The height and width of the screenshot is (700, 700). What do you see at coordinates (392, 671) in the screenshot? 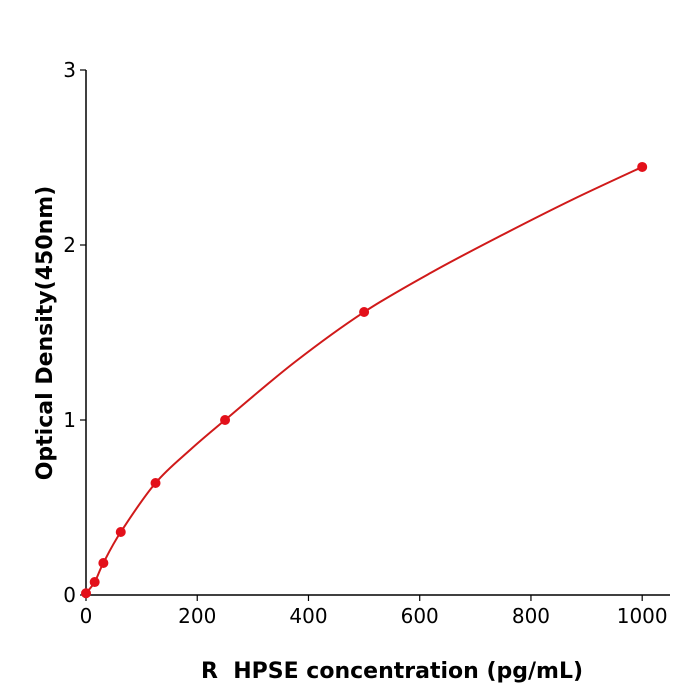
I see `x-axis-label: R HPSE concentration (pg/mL)` at bounding box center [392, 671].